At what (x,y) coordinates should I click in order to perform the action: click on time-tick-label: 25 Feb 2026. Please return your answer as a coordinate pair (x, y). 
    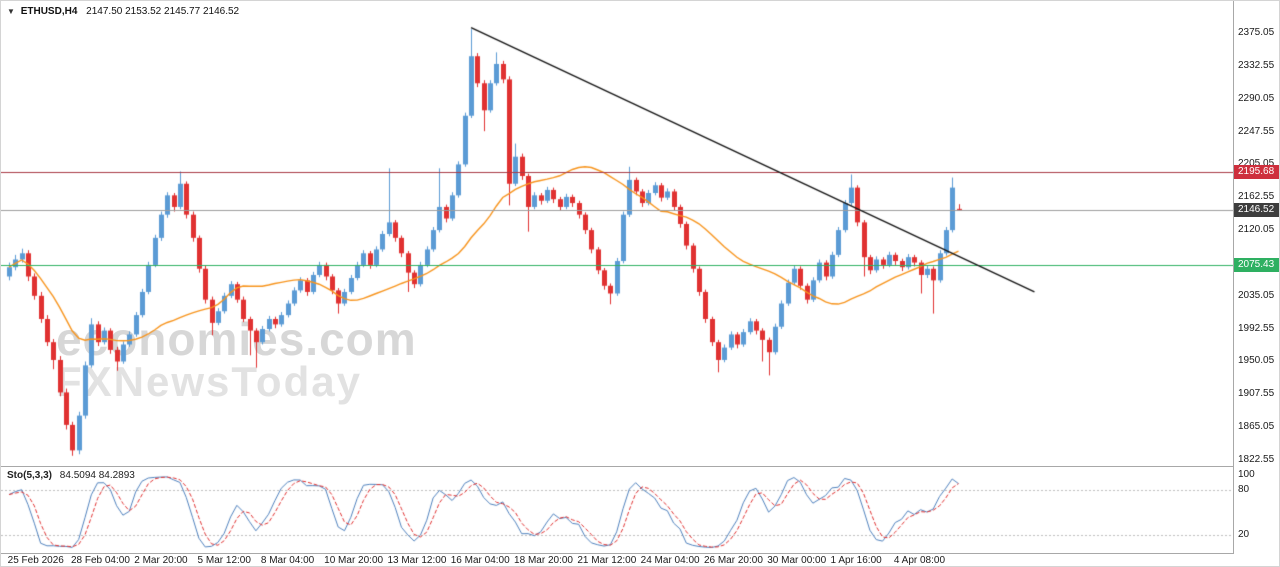
    Looking at the image, I should click on (35, 560).